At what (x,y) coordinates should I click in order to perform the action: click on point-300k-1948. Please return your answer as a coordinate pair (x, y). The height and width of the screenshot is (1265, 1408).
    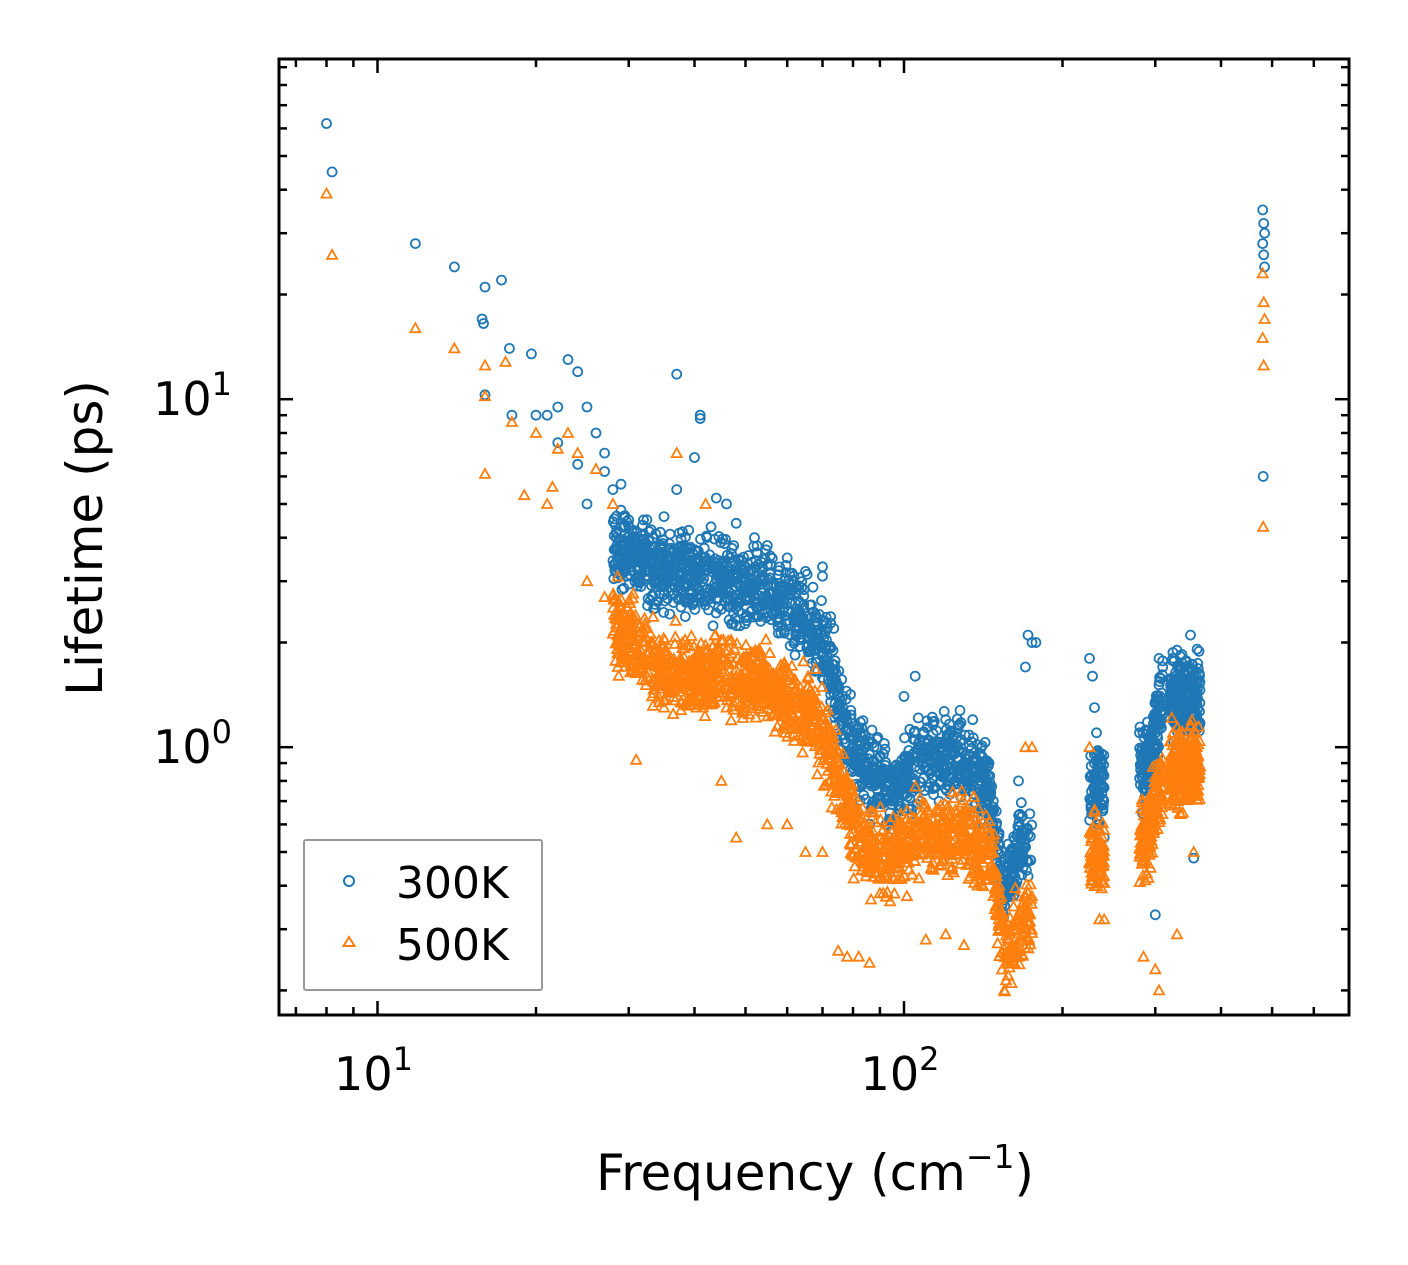
    Looking at the image, I should click on (1146, 730).